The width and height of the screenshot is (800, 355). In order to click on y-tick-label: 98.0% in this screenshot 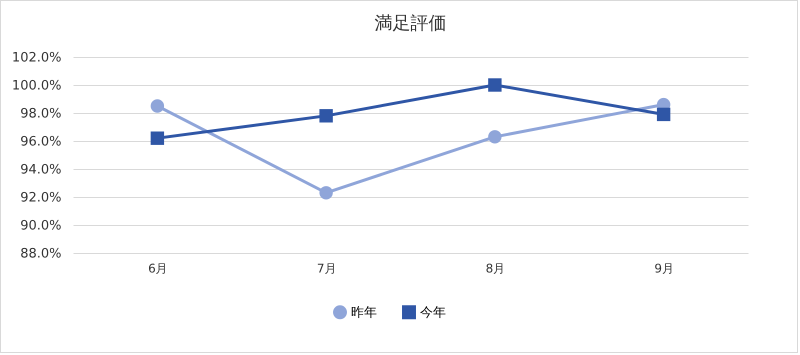, I will do `click(41, 114)`.